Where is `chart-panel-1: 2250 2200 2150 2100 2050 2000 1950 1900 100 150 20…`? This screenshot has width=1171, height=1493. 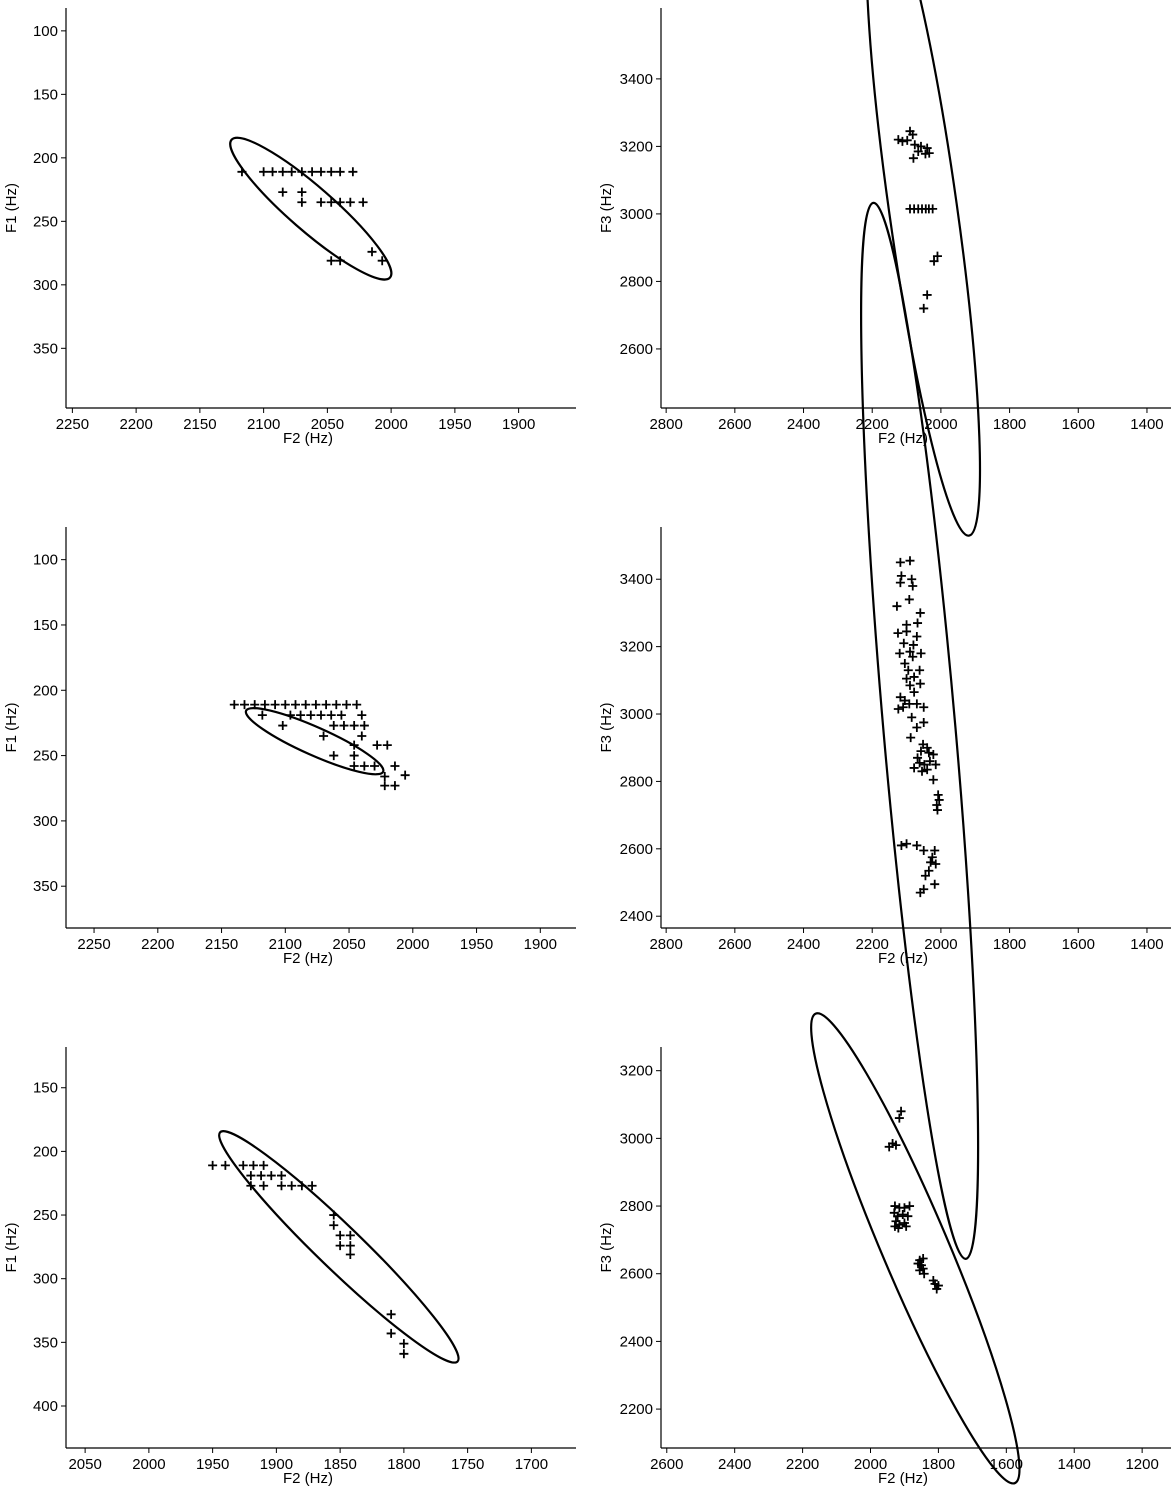 chart-panel-1: 2250 2200 2150 2100 2050 2000 1950 1900 100 150 20… is located at coordinates (289, 227).